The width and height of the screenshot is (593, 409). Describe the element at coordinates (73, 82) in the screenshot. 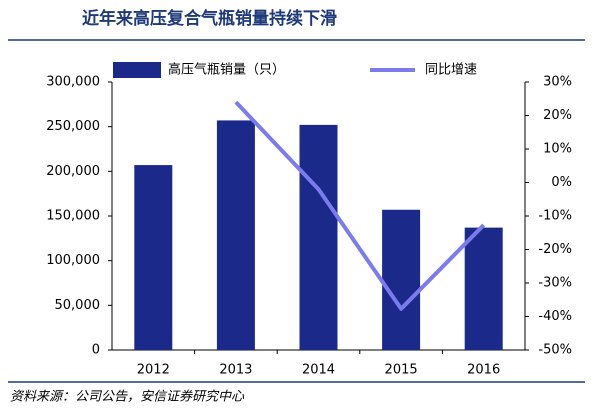

I see `y-tick-label: 300,000` at that location.